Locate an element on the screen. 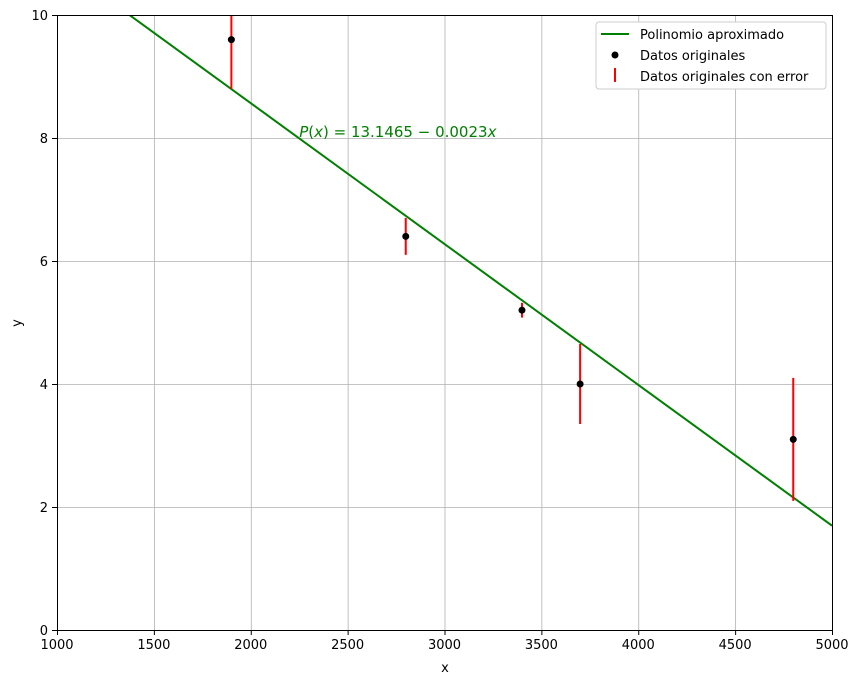 Image resolution: width=859 pixels, height=684 pixels. y-axis-label: y is located at coordinates (17, 323).